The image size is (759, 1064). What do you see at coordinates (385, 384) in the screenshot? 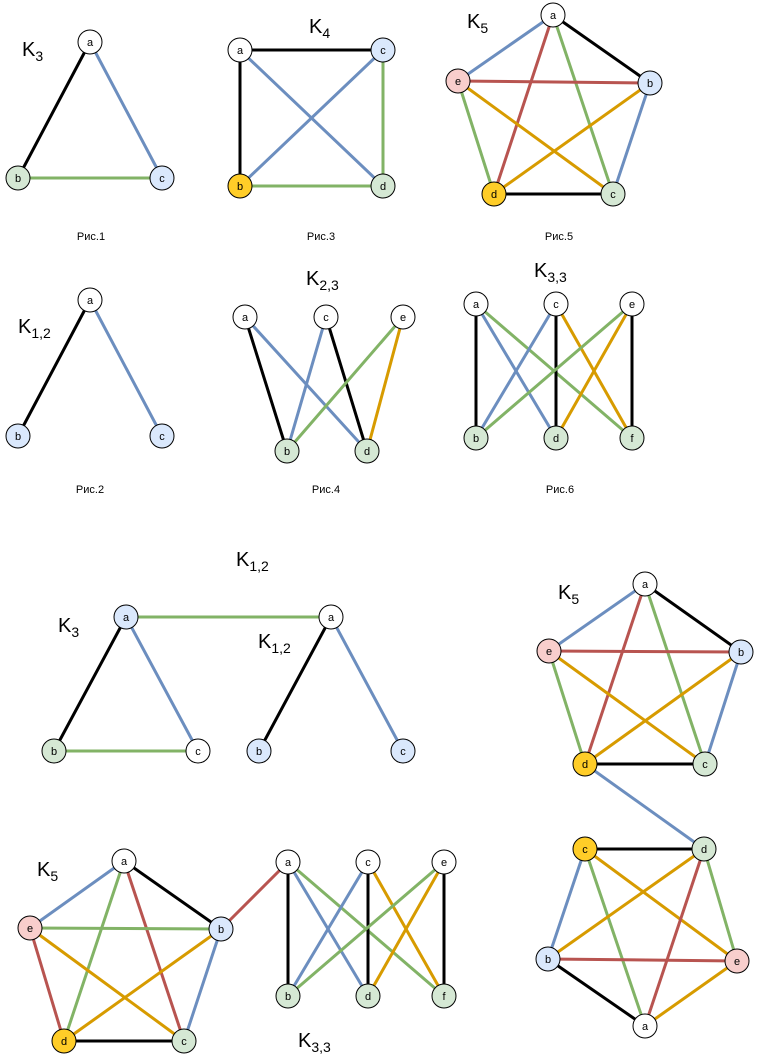
I see `edge-k23-fig4-e-d` at bounding box center [385, 384].